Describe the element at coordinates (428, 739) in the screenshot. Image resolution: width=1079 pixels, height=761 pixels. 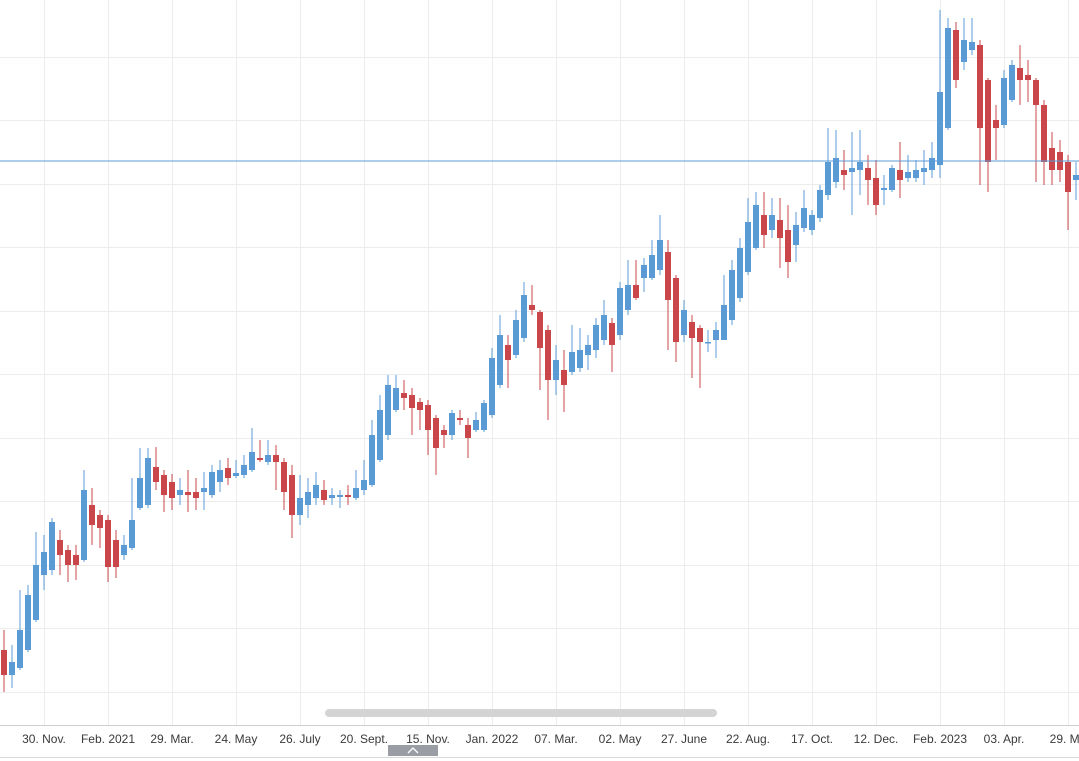
I see `x-tick-label: 15. Nov.` at that location.